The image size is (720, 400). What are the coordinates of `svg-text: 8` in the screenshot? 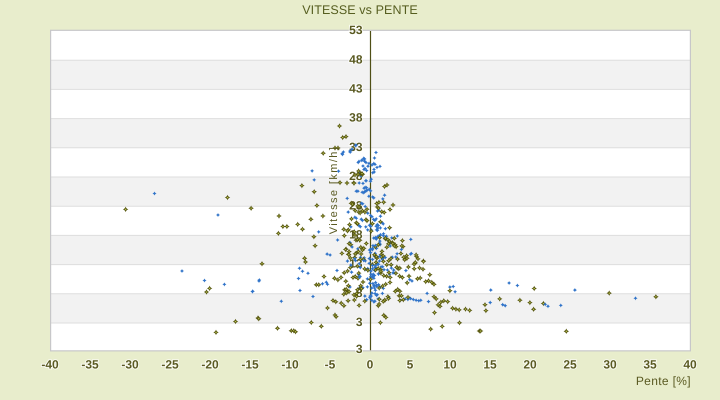 It's located at (359, 293).